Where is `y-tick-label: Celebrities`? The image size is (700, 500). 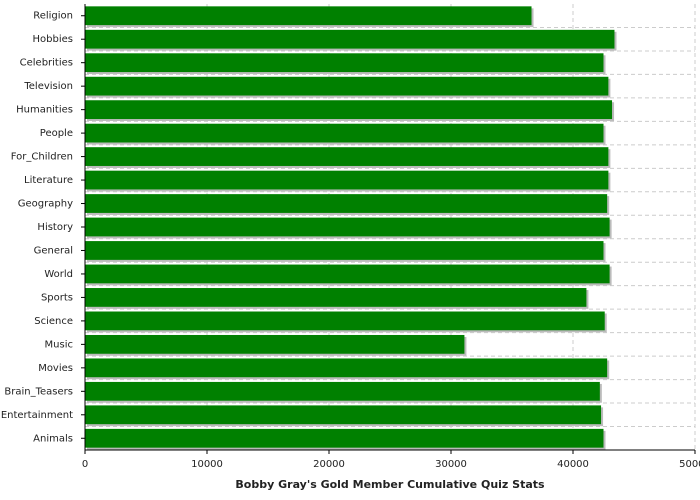 y-tick-label: Celebrities is located at coordinates (46, 63).